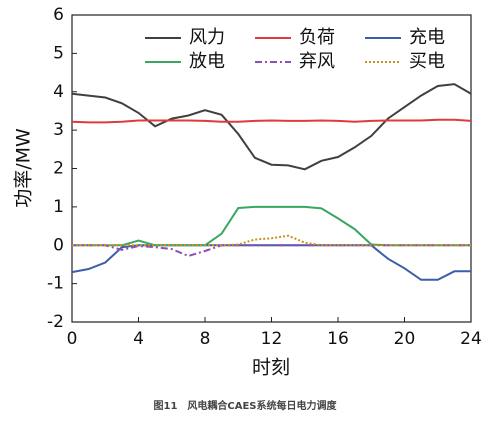  I want to click on y-tick-label: 0, so click(58, 245).